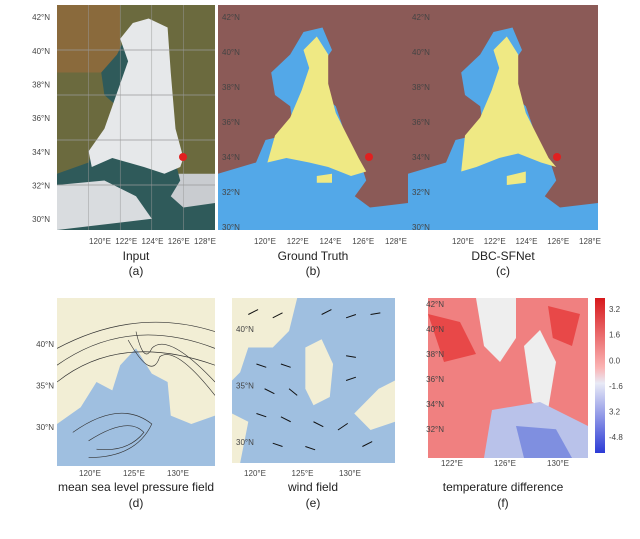 This screenshot has width=640, height=539. I want to click on panel-title: DBC-SFNet, so click(503, 256).